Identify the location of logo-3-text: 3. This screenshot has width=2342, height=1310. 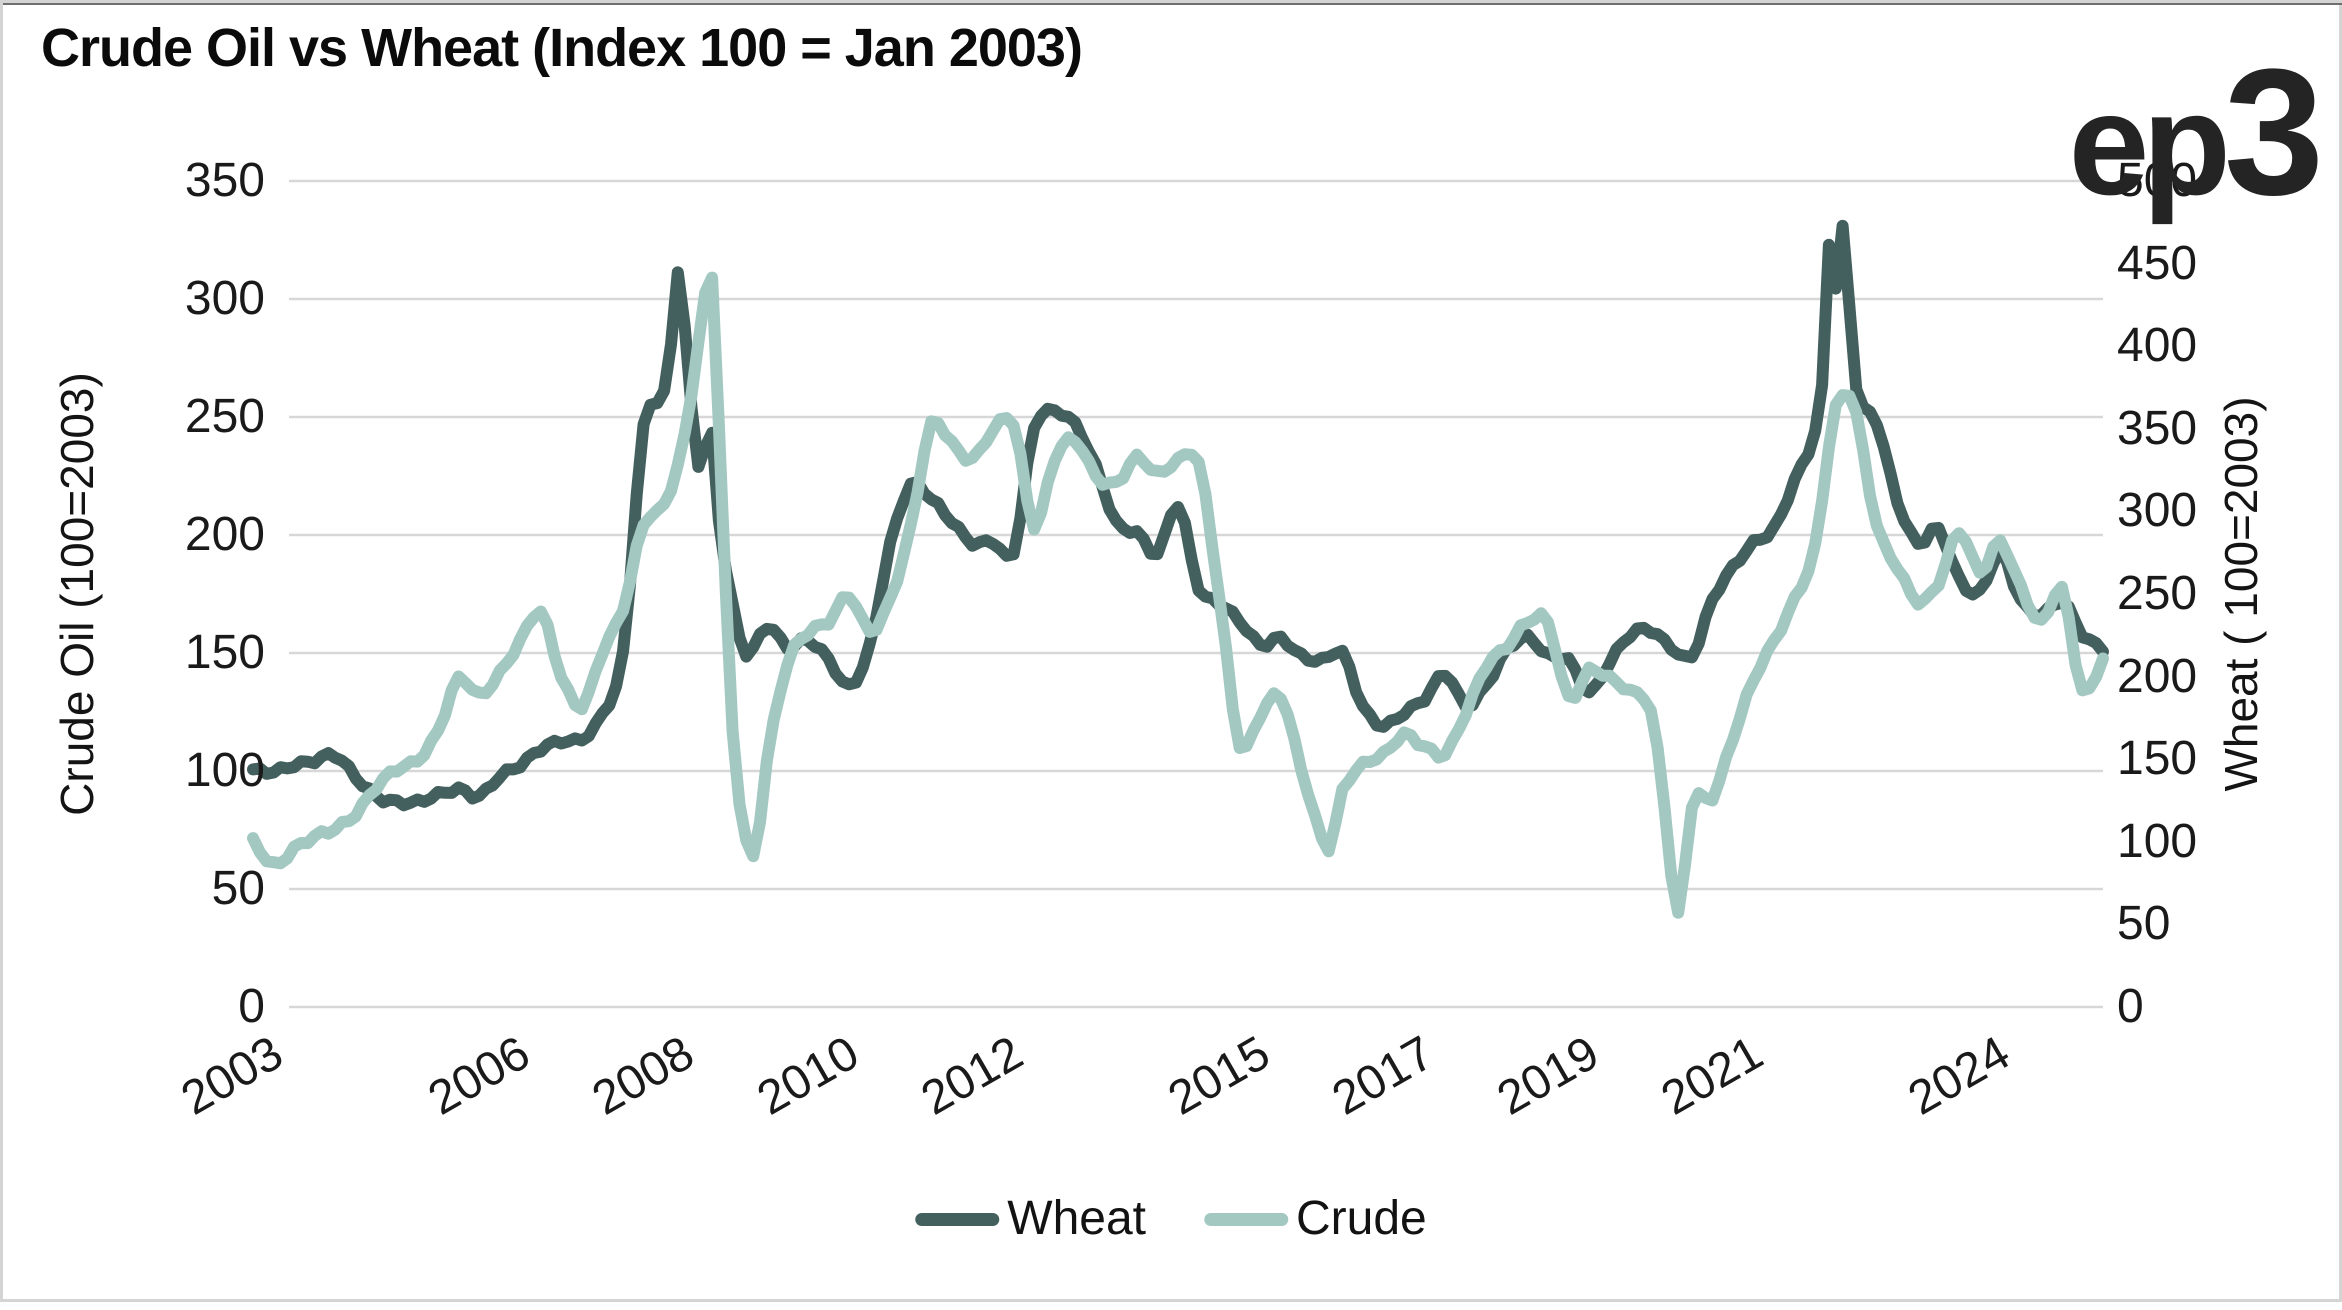
(2273, 132).